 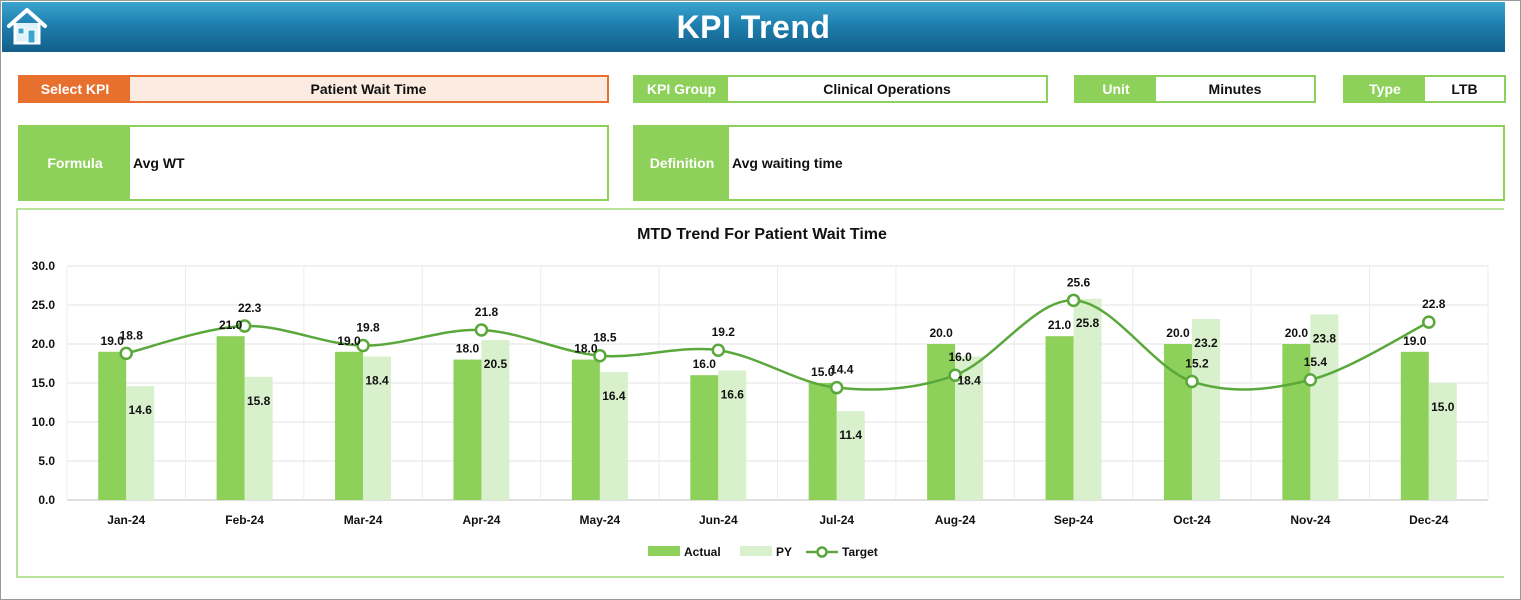 What do you see at coordinates (313, 163) in the screenshot?
I see `formula-box: Formula Avg WT` at bounding box center [313, 163].